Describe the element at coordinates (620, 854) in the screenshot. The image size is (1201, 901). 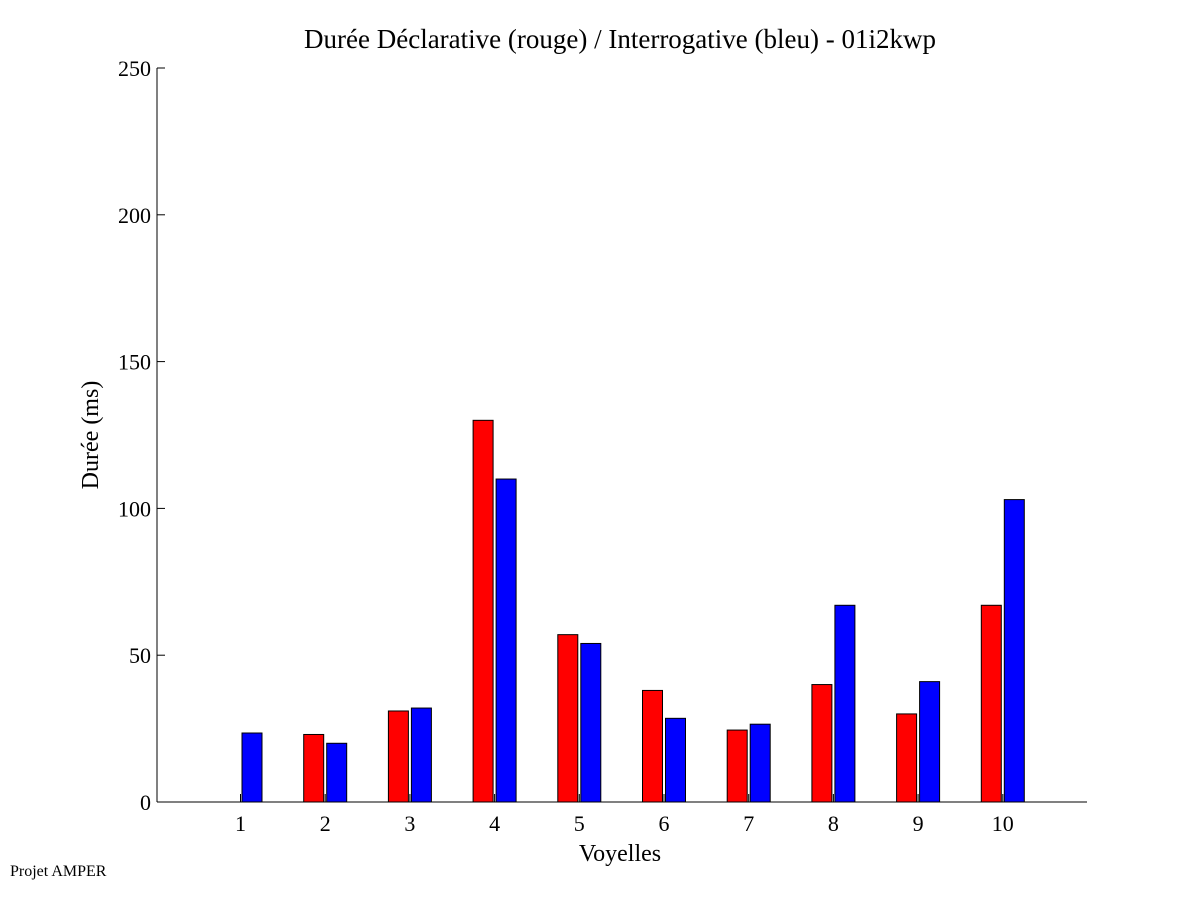
I see `x-axis-label: Voyelles` at that location.